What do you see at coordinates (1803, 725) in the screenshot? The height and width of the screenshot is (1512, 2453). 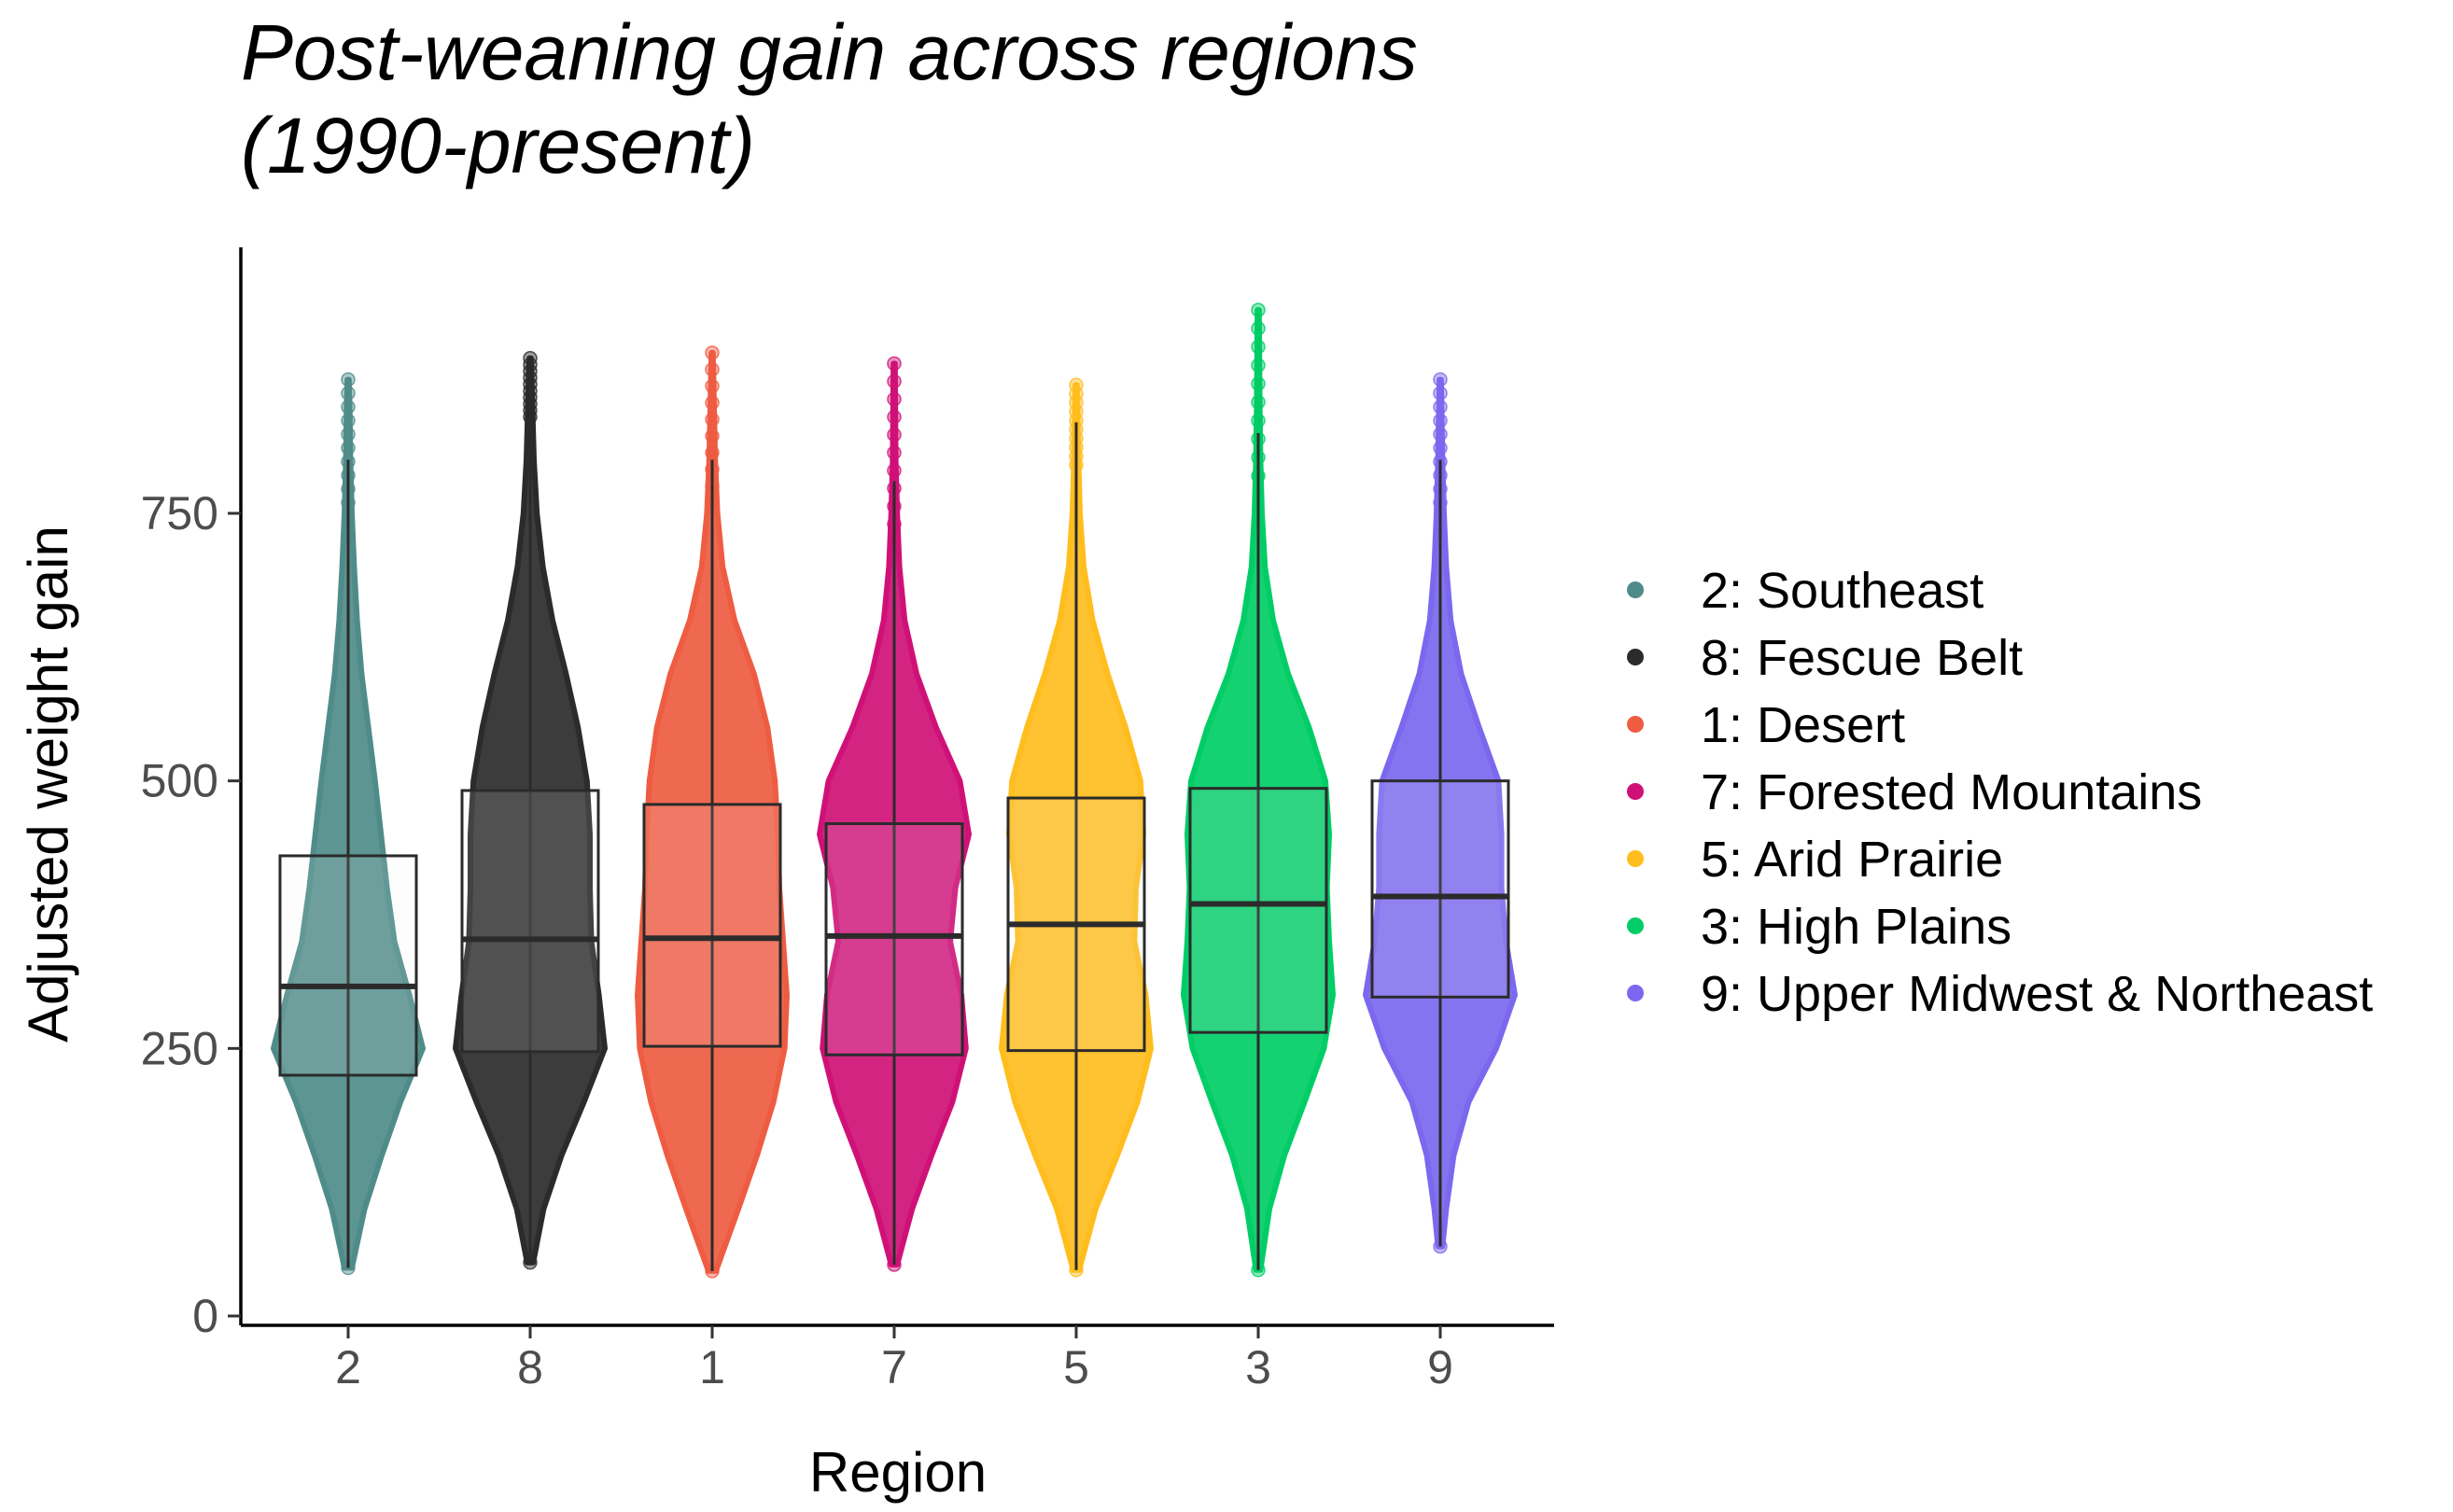 I see `legend-label: 1: Desert` at bounding box center [1803, 725].